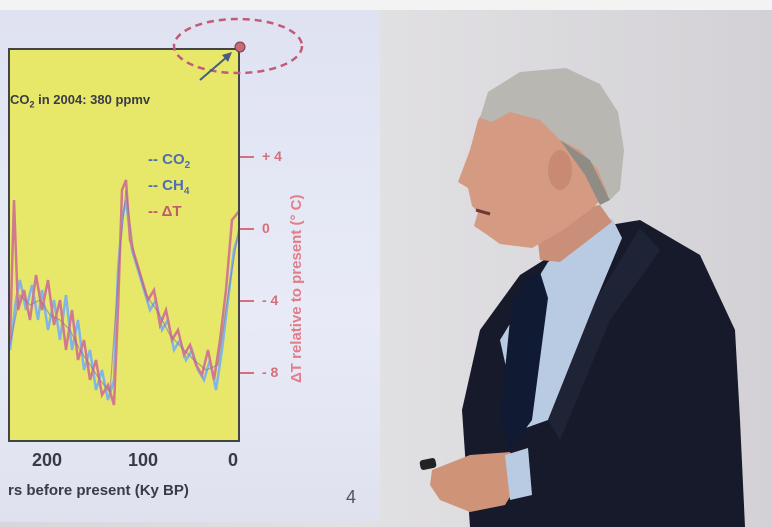 The width and height of the screenshot is (772, 527). I want to click on shirt-cuff, so click(518, 474).